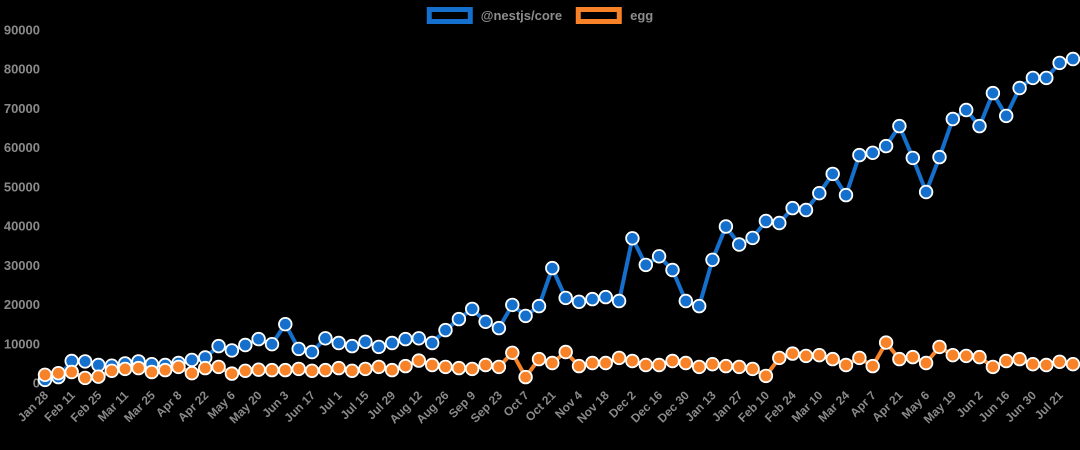 The width and height of the screenshot is (1080, 450). What do you see at coordinates (494, 15) in the screenshot?
I see `legend-item-nestjs-core: @nestjs/core` at bounding box center [494, 15].